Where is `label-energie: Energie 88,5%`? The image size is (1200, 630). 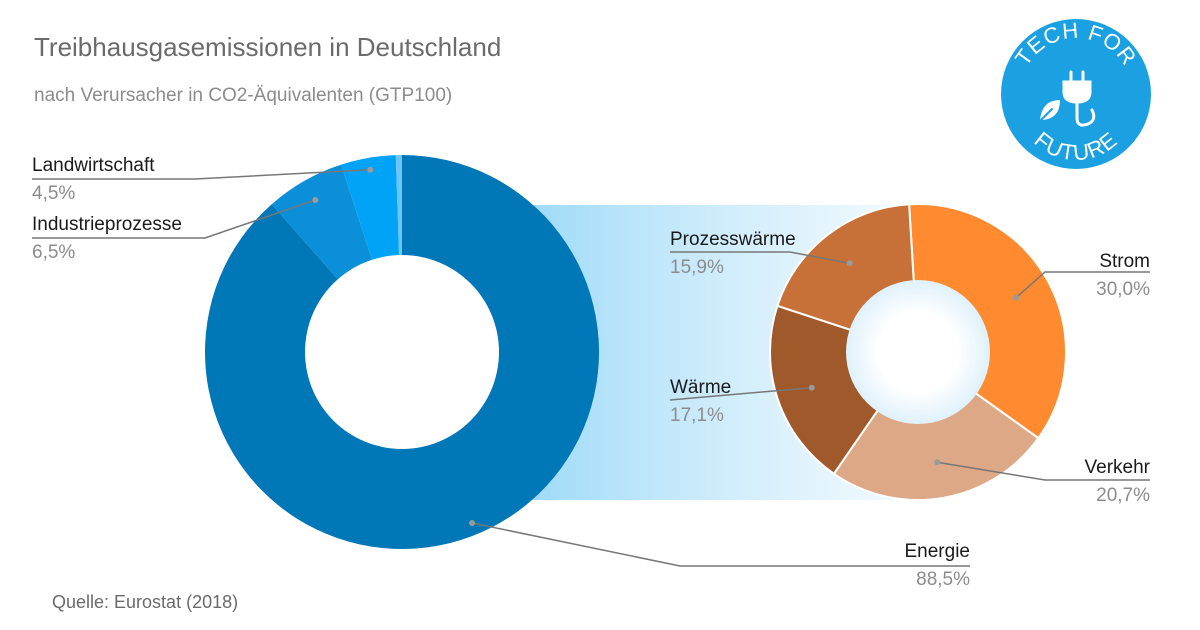
label-energie: Energie 88,5% is located at coordinates (719, 555).